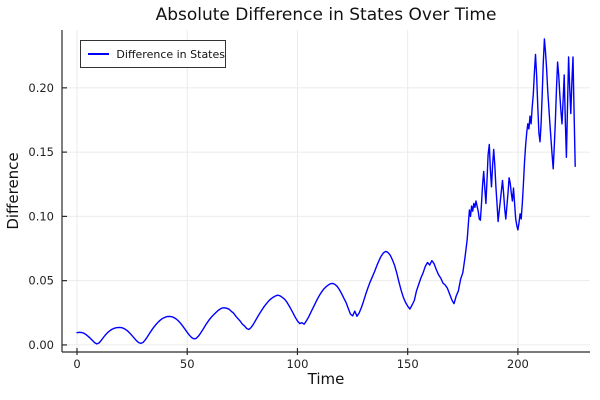 The width and height of the screenshot is (600, 400). Describe the element at coordinates (297, 364) in the screenshot. I see `tick-label-x-100: 100` at that location.